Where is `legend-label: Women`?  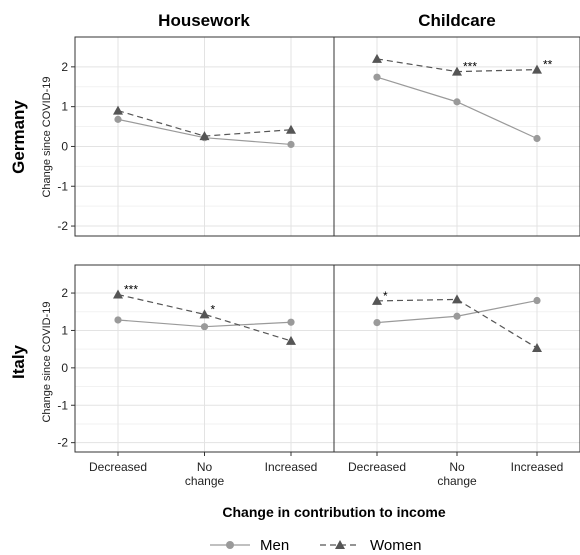
legend-label: Women is located at coordinates (395, 545).